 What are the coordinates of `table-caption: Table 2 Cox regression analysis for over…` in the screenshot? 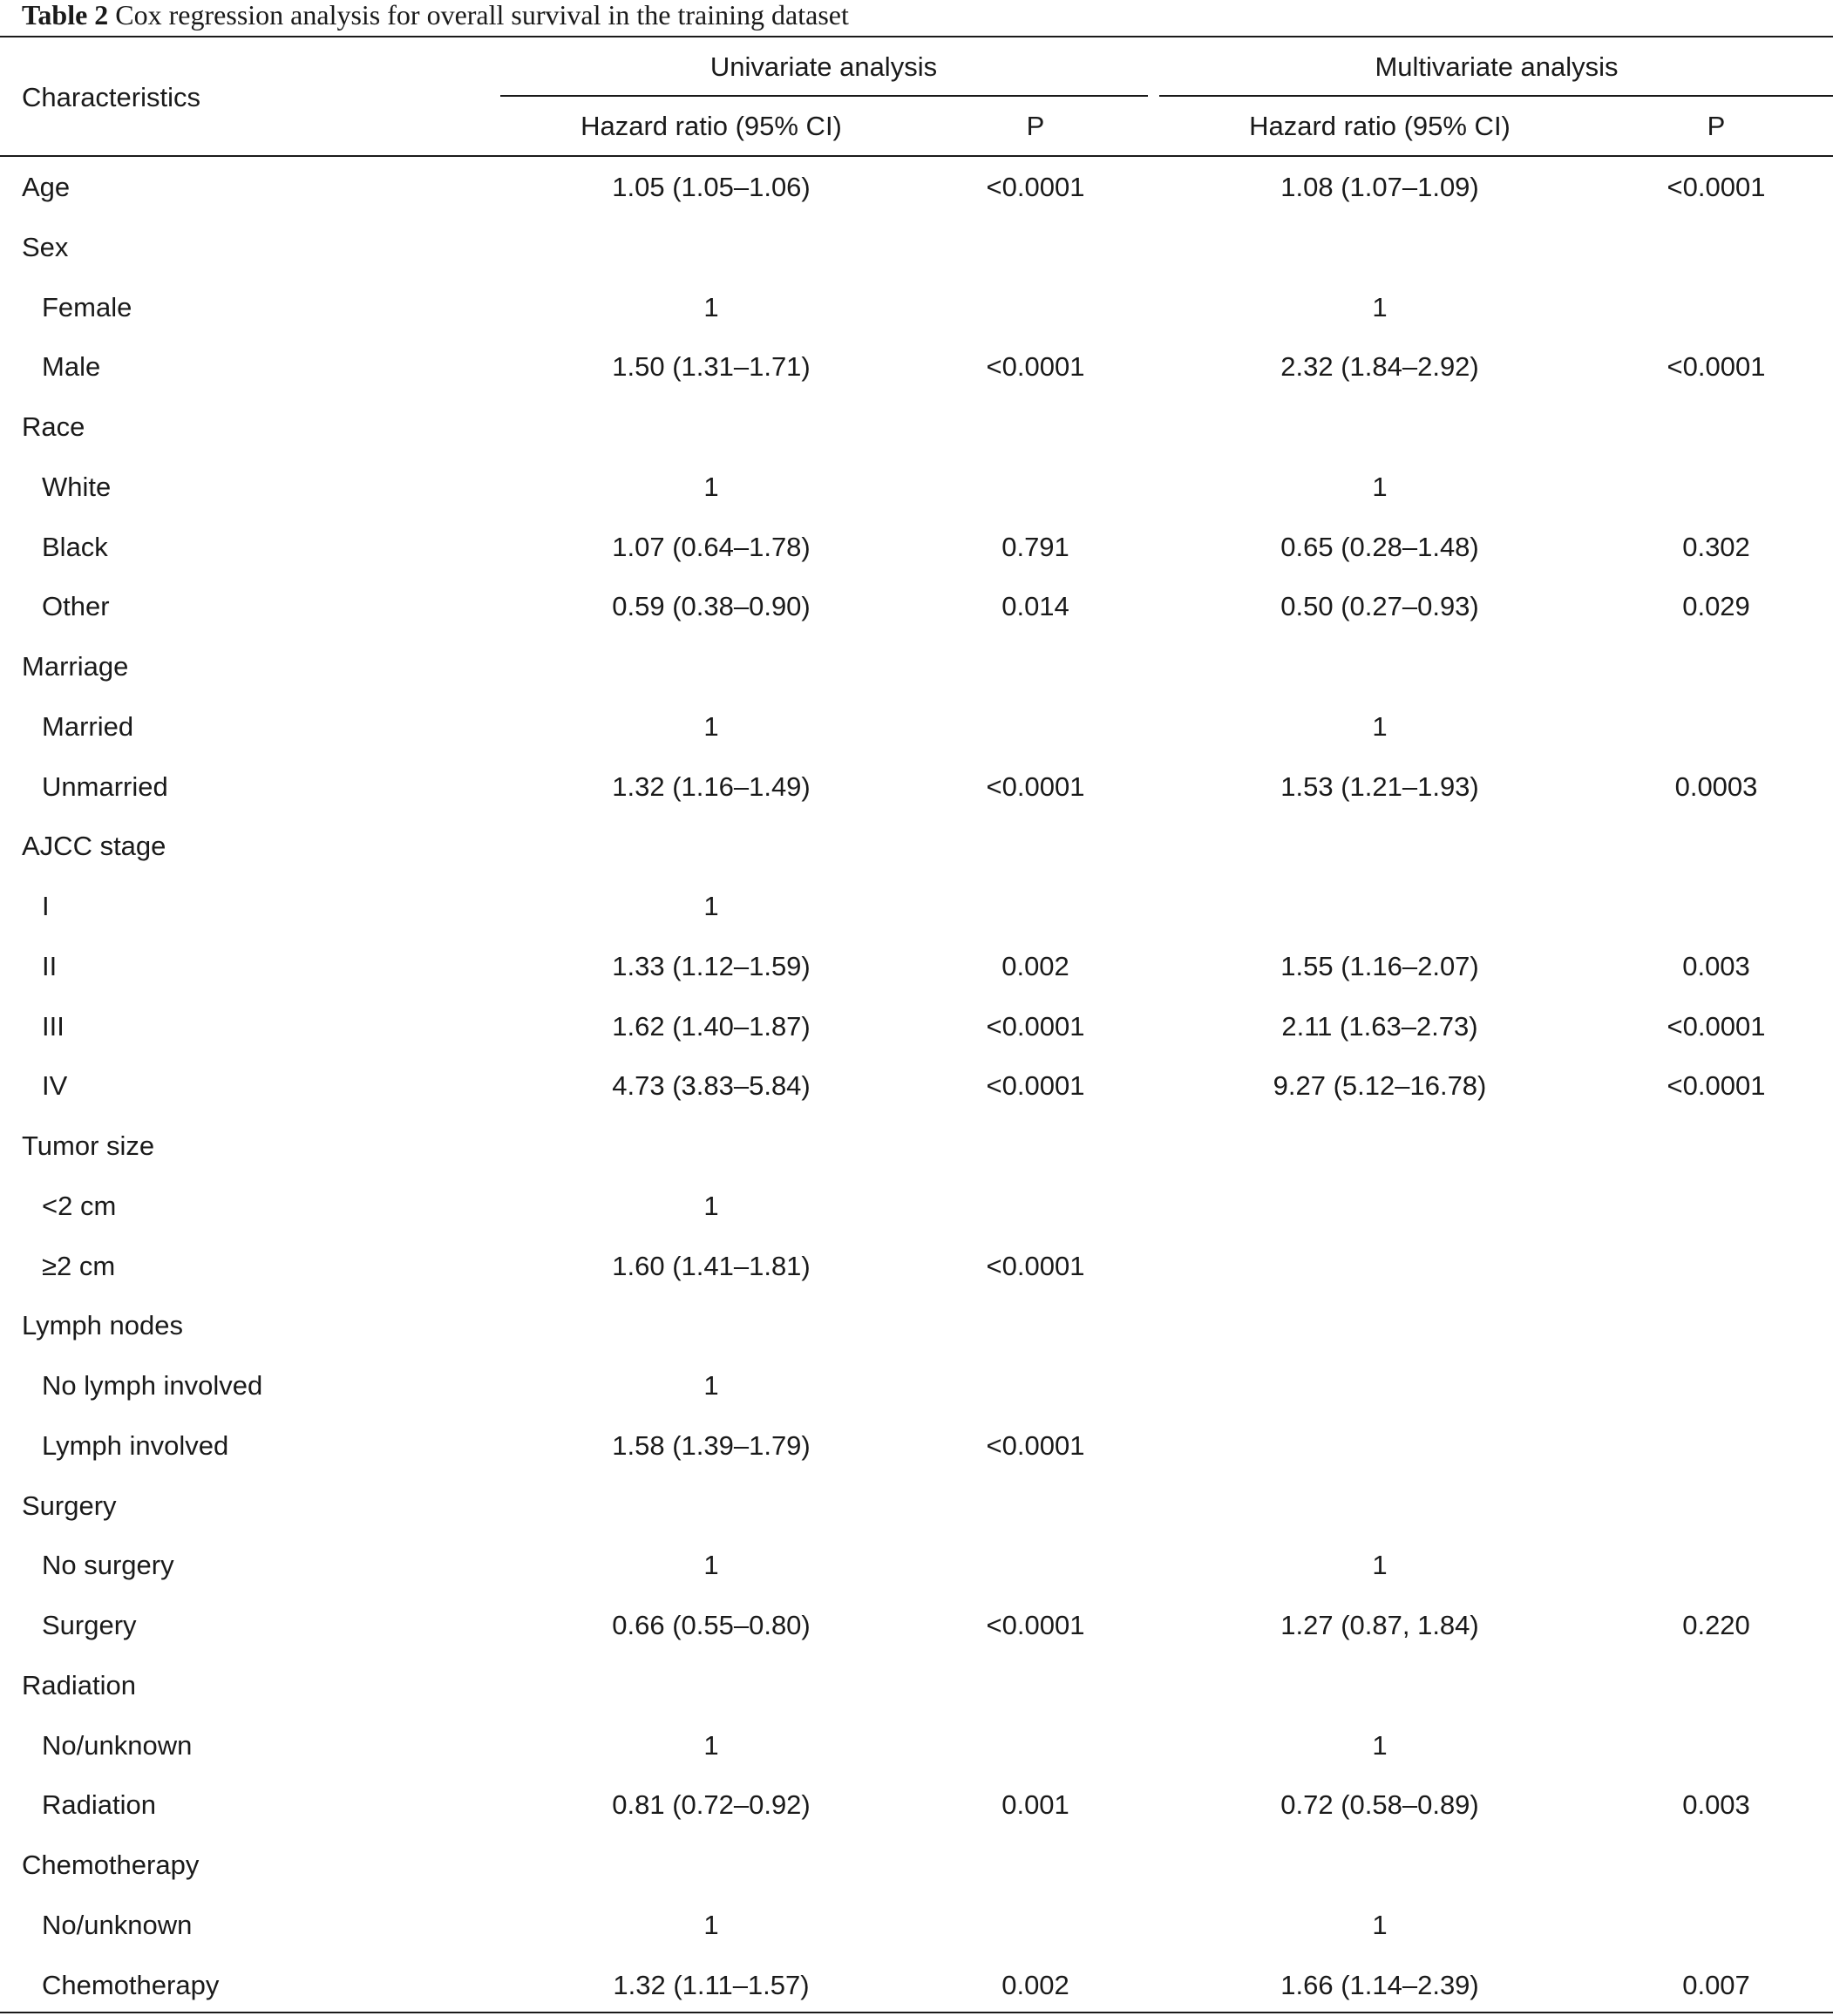 It's located at (435, 15).